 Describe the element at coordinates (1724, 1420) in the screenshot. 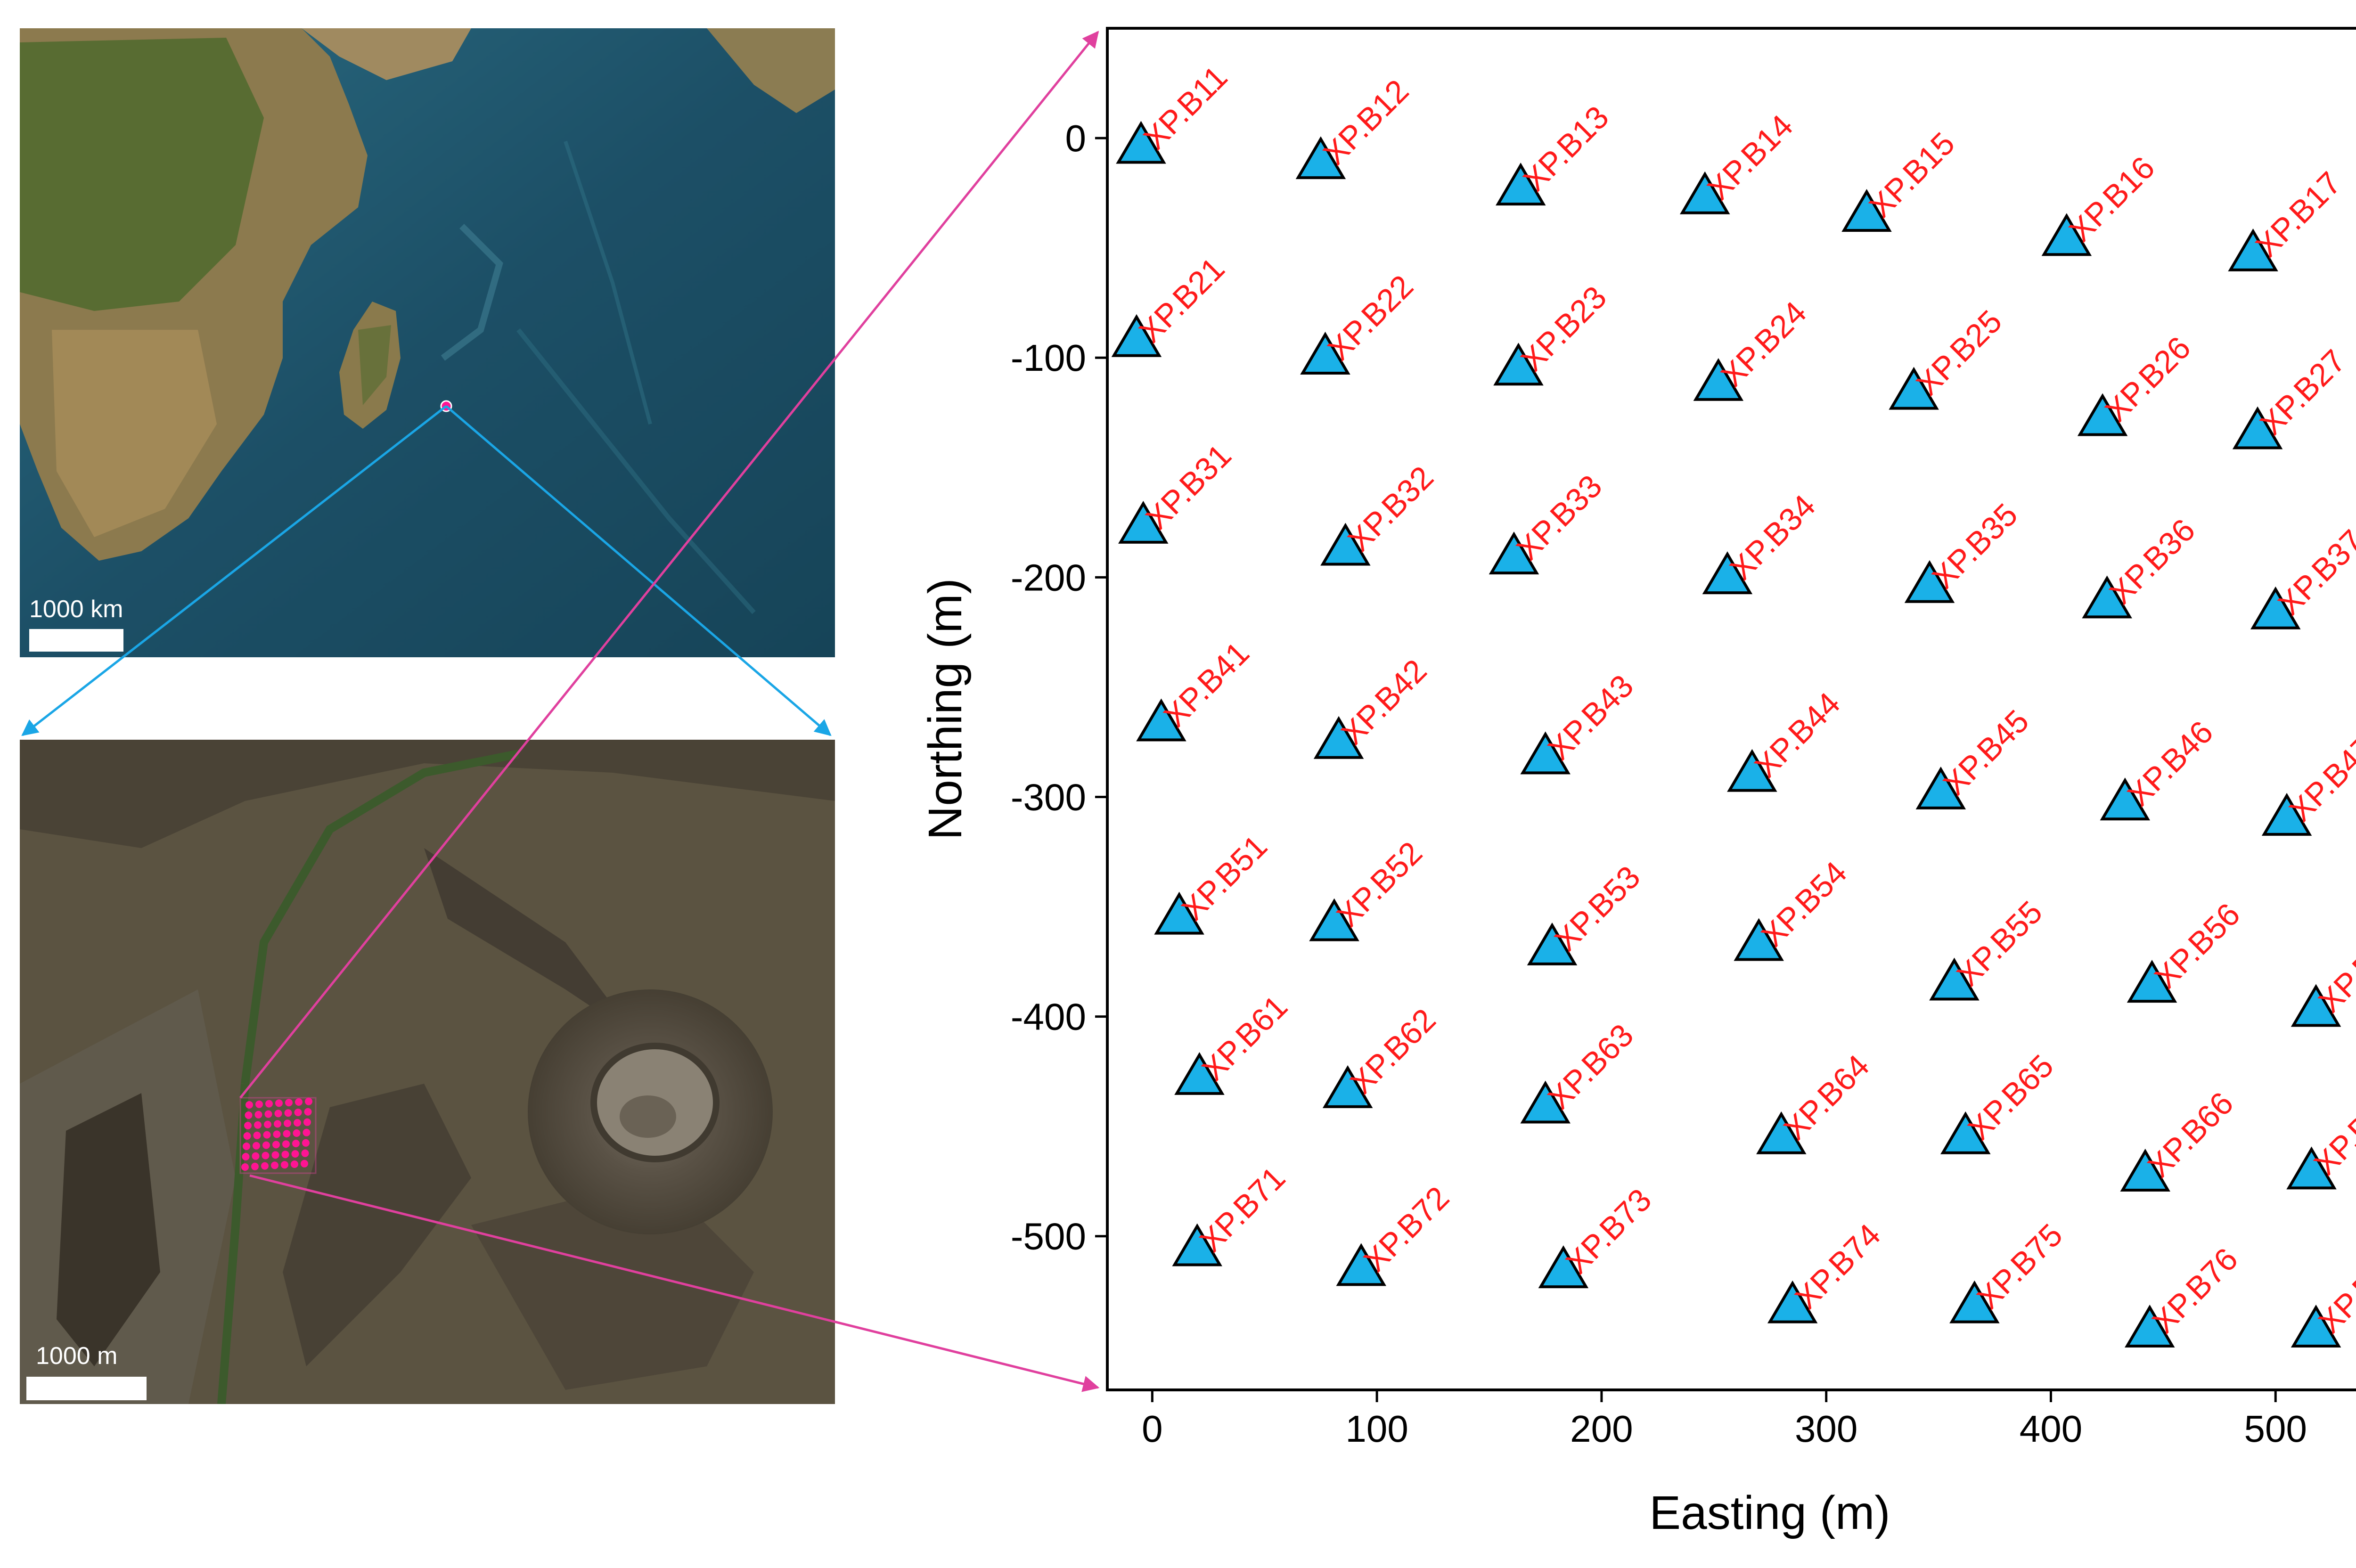

I see `x-axis-ticks: 0 100 200 300 400 500` at that location.